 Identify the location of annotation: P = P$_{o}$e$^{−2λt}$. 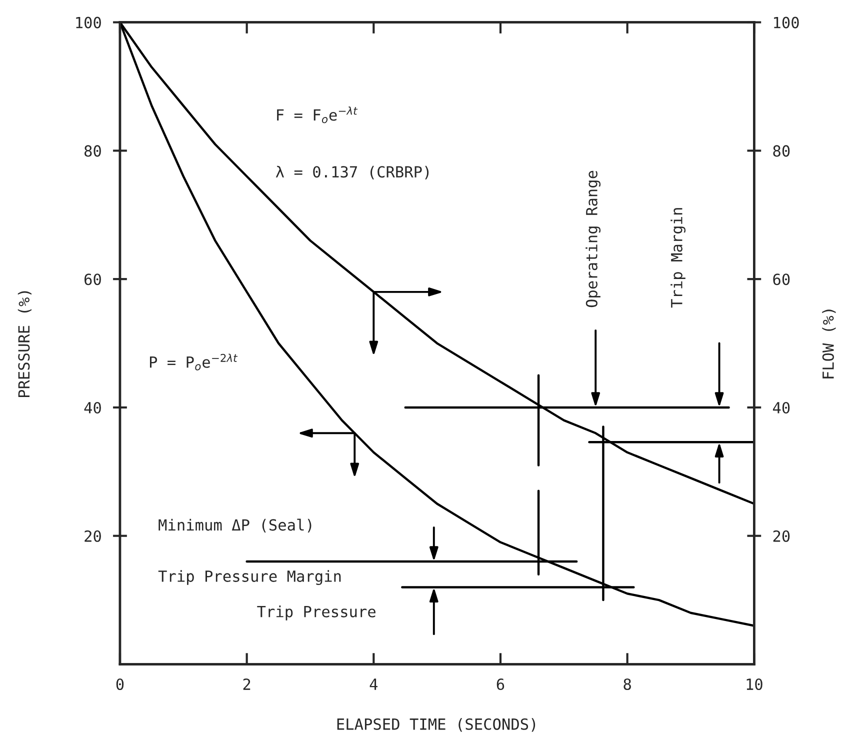
(194, 362).